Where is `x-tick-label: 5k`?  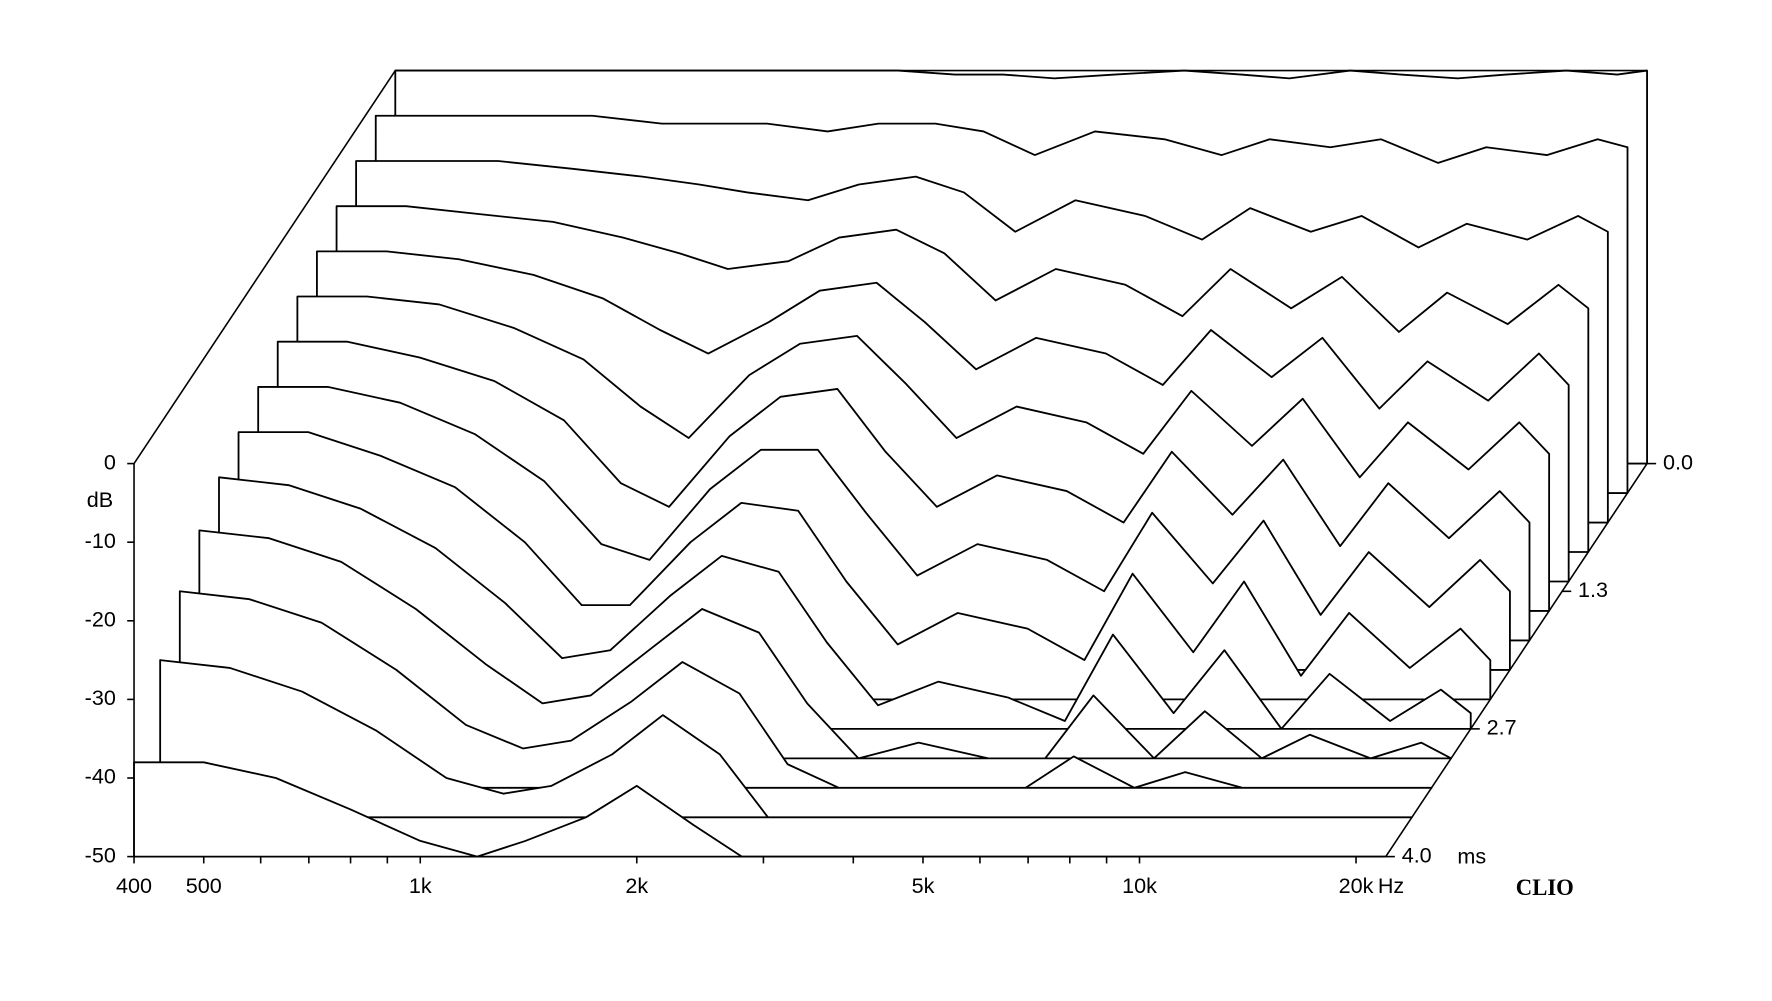
x-tick-label: 5k is located at coordinates (923, 885).